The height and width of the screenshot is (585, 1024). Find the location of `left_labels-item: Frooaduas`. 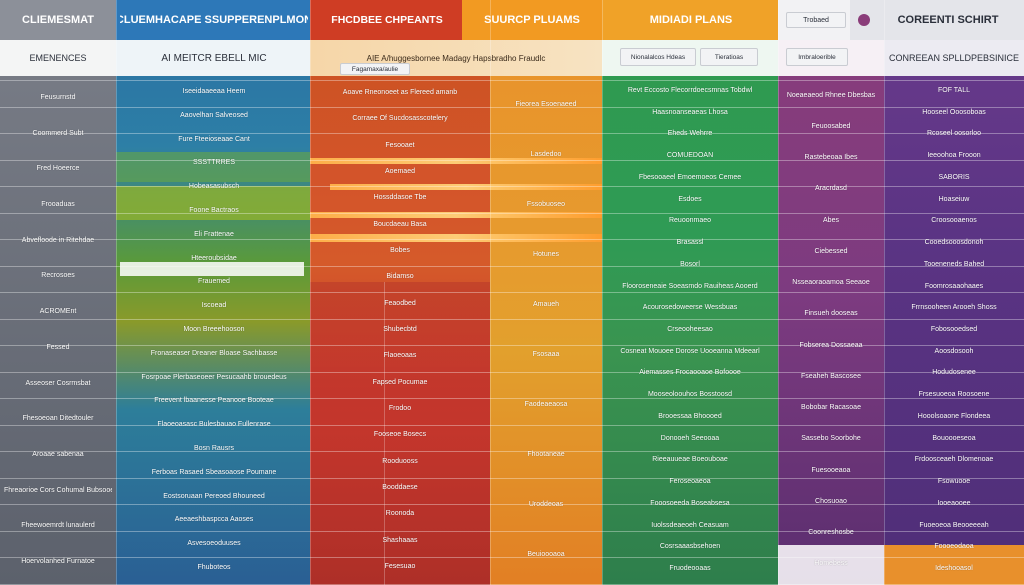

left_labels-item: Frooaduas is located at coordinates (58, 204).